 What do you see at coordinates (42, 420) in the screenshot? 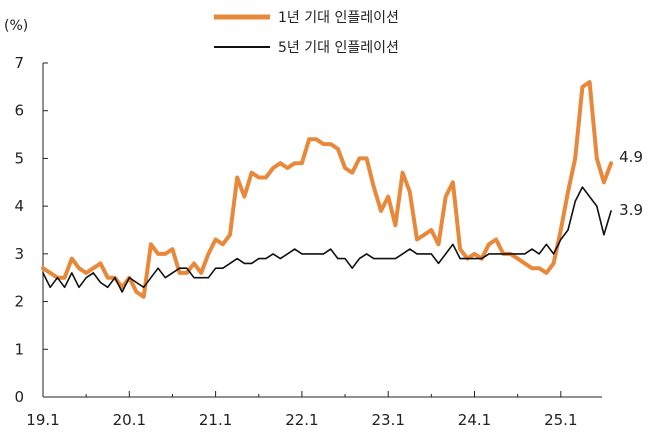
I see `x-tick-label: 19.1` at bounding box center [42, 420].